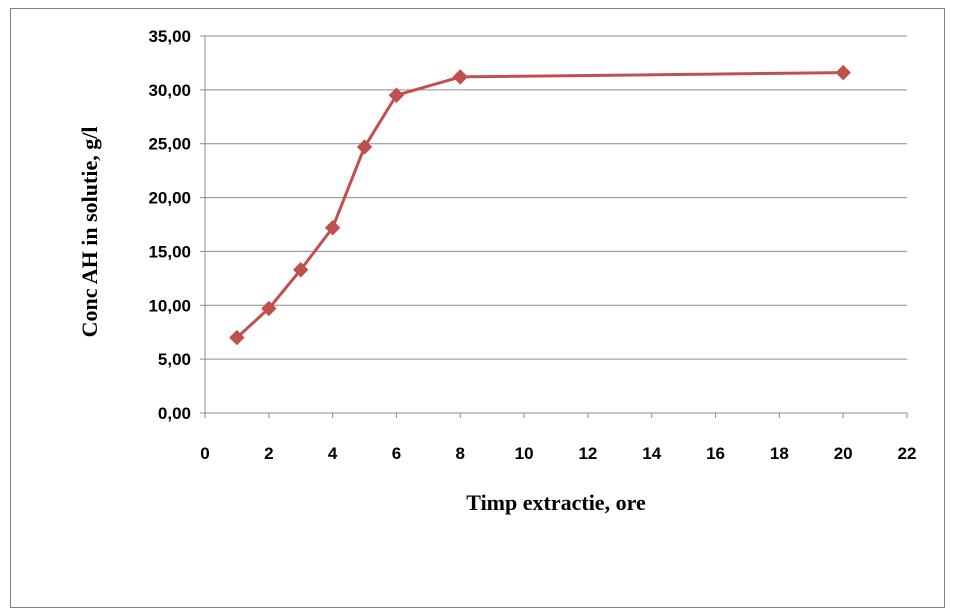 The width and height of the screenshot is (967, 608). I want to click on y-tick-label: 25,00, so click(169, 144).